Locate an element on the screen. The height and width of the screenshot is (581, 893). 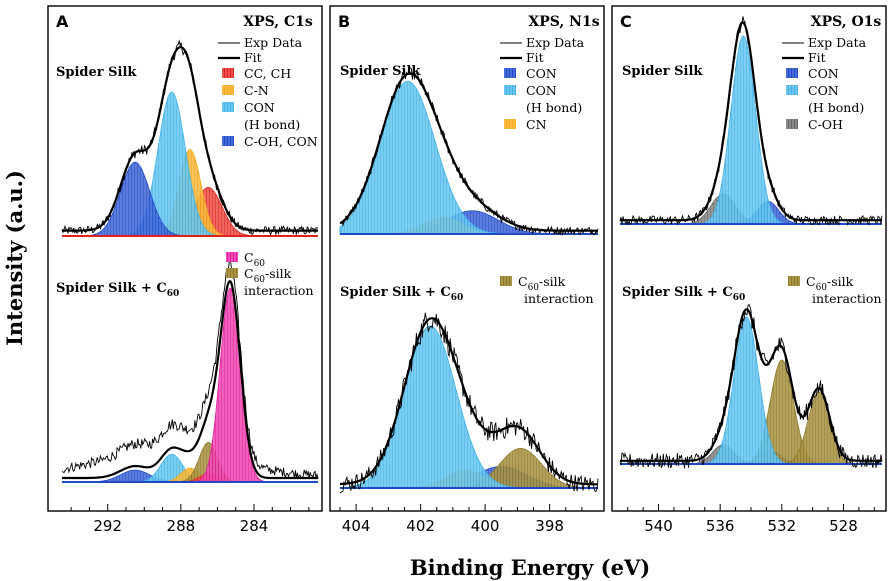
legend-label: CC, CH is located at coordinates (267, 73).